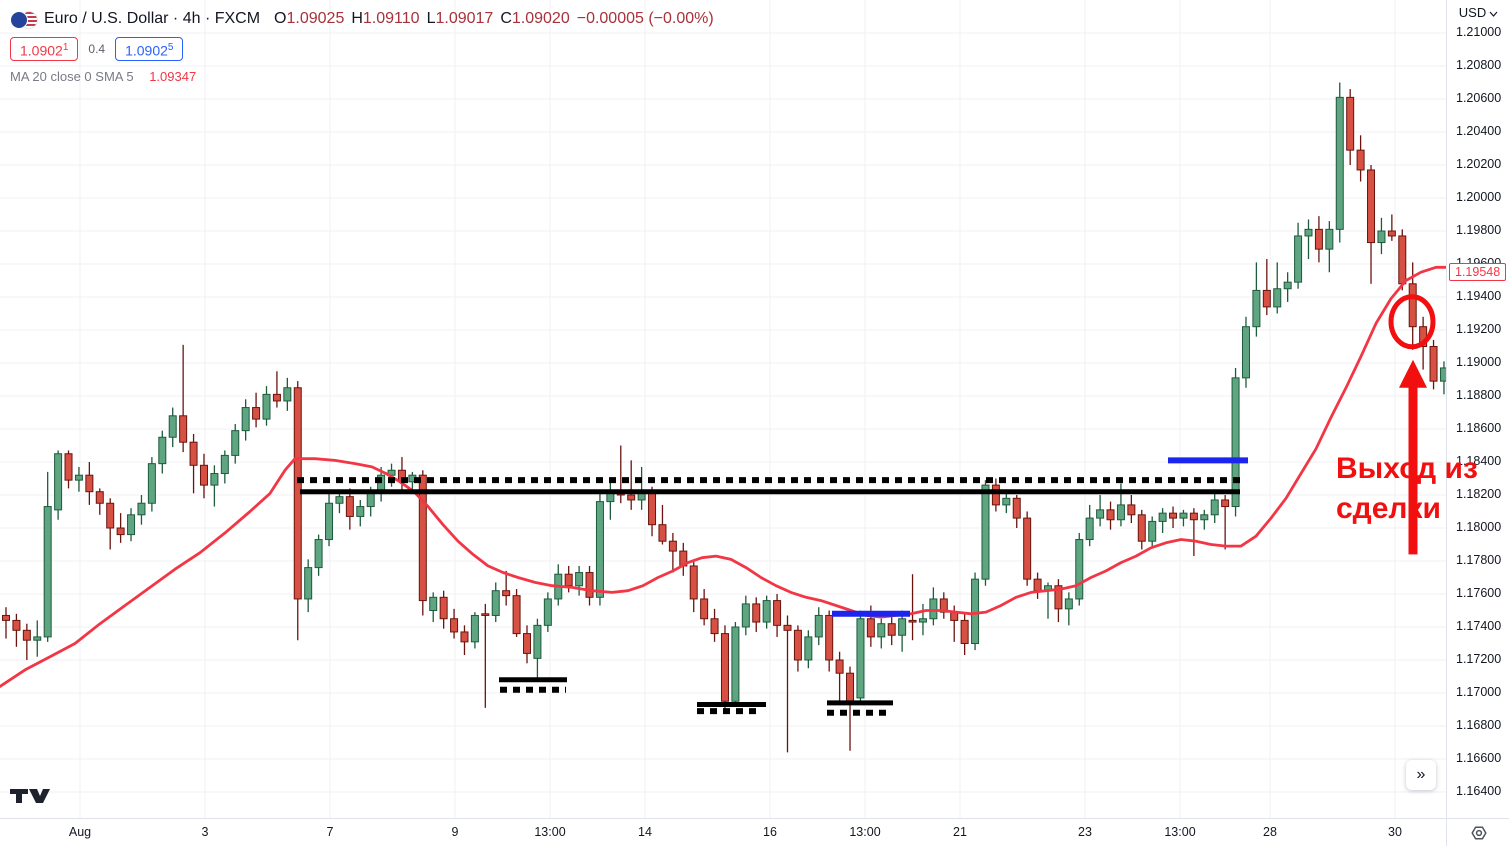  I want to click on exit-circle-marker, so click(1412, 322).